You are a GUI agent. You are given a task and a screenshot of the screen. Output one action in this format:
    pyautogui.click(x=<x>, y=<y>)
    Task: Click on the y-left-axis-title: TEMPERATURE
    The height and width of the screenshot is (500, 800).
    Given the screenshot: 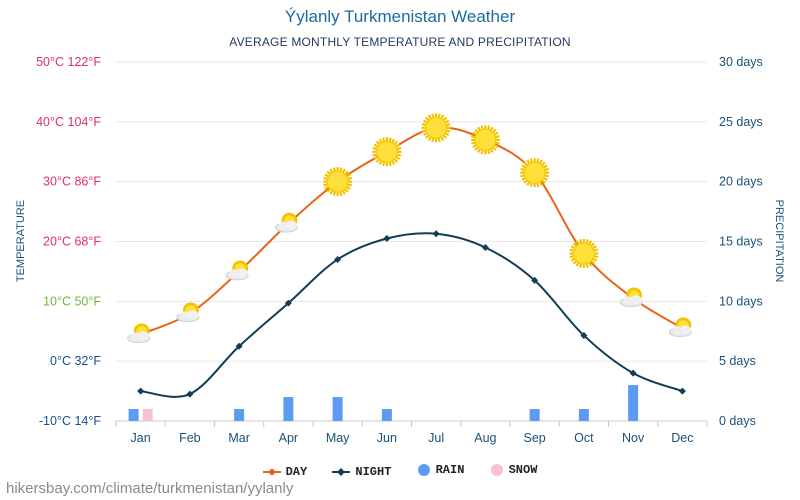 What is the action you would take?
    pyautogui.click(x=21, y=241)
    